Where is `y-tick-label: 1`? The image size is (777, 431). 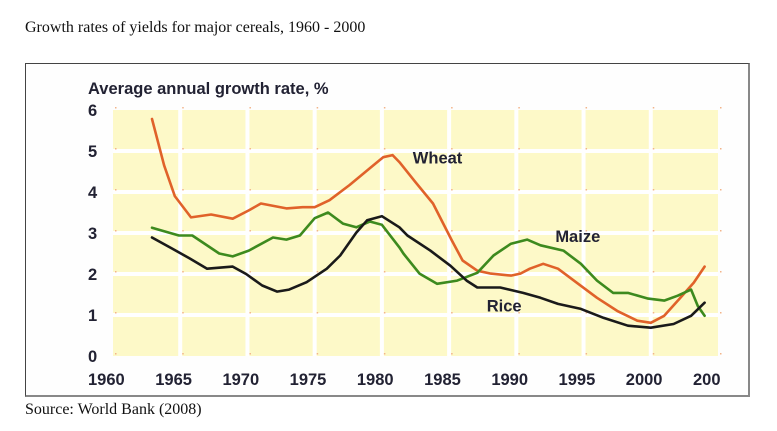 y-tick-label: 1 is located at coordinates (92, 316).